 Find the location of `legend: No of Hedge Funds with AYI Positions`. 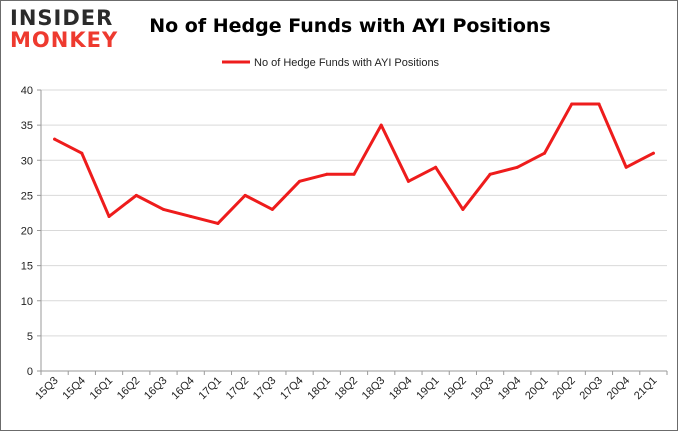

legend: No of Hedge Funds with AYI Positions is located at coordinates (331, 63).